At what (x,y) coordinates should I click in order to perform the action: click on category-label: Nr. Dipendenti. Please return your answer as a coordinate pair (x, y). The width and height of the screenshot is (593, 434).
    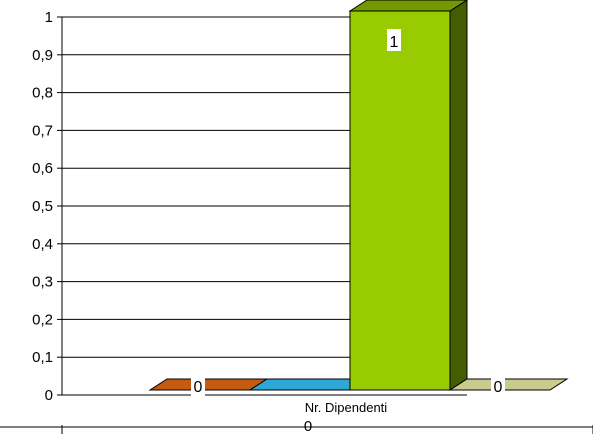
    Looking at the image, I should click on (346, 407).